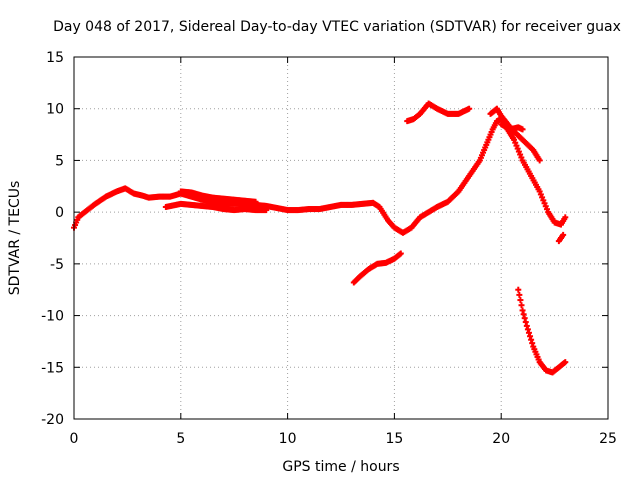  I want to click on series-declining-branch, so click(515, 134).